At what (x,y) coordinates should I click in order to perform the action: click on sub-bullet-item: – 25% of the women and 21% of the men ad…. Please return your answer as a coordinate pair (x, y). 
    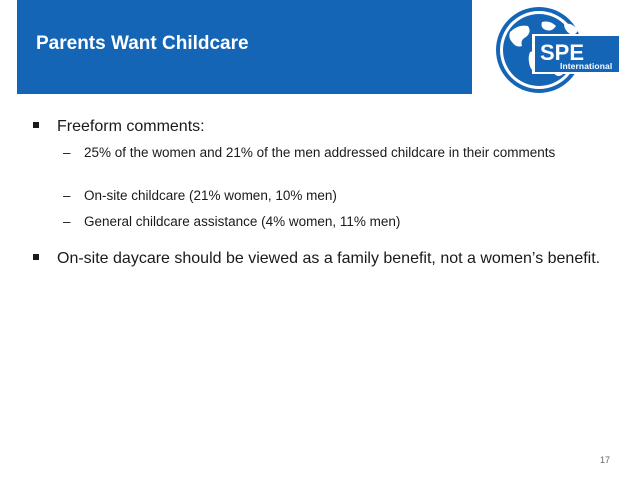
    Looking at the image, I should click on (318, 153).